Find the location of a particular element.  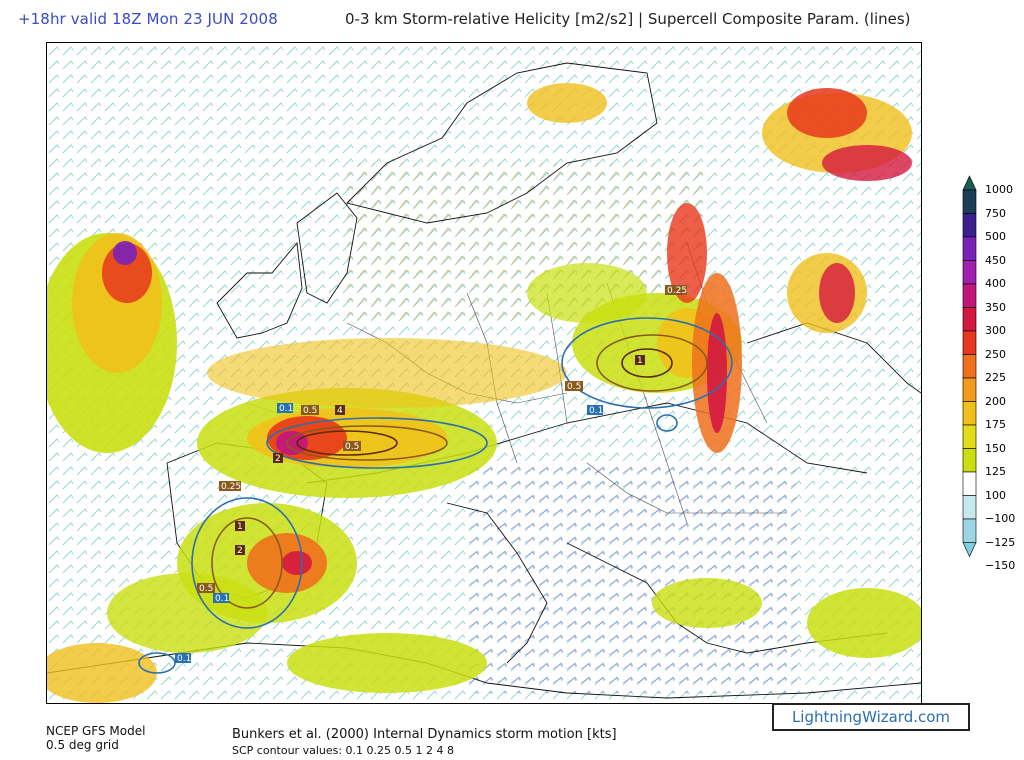

scale-tick-label: 125 is located at coordinates (995, 471).